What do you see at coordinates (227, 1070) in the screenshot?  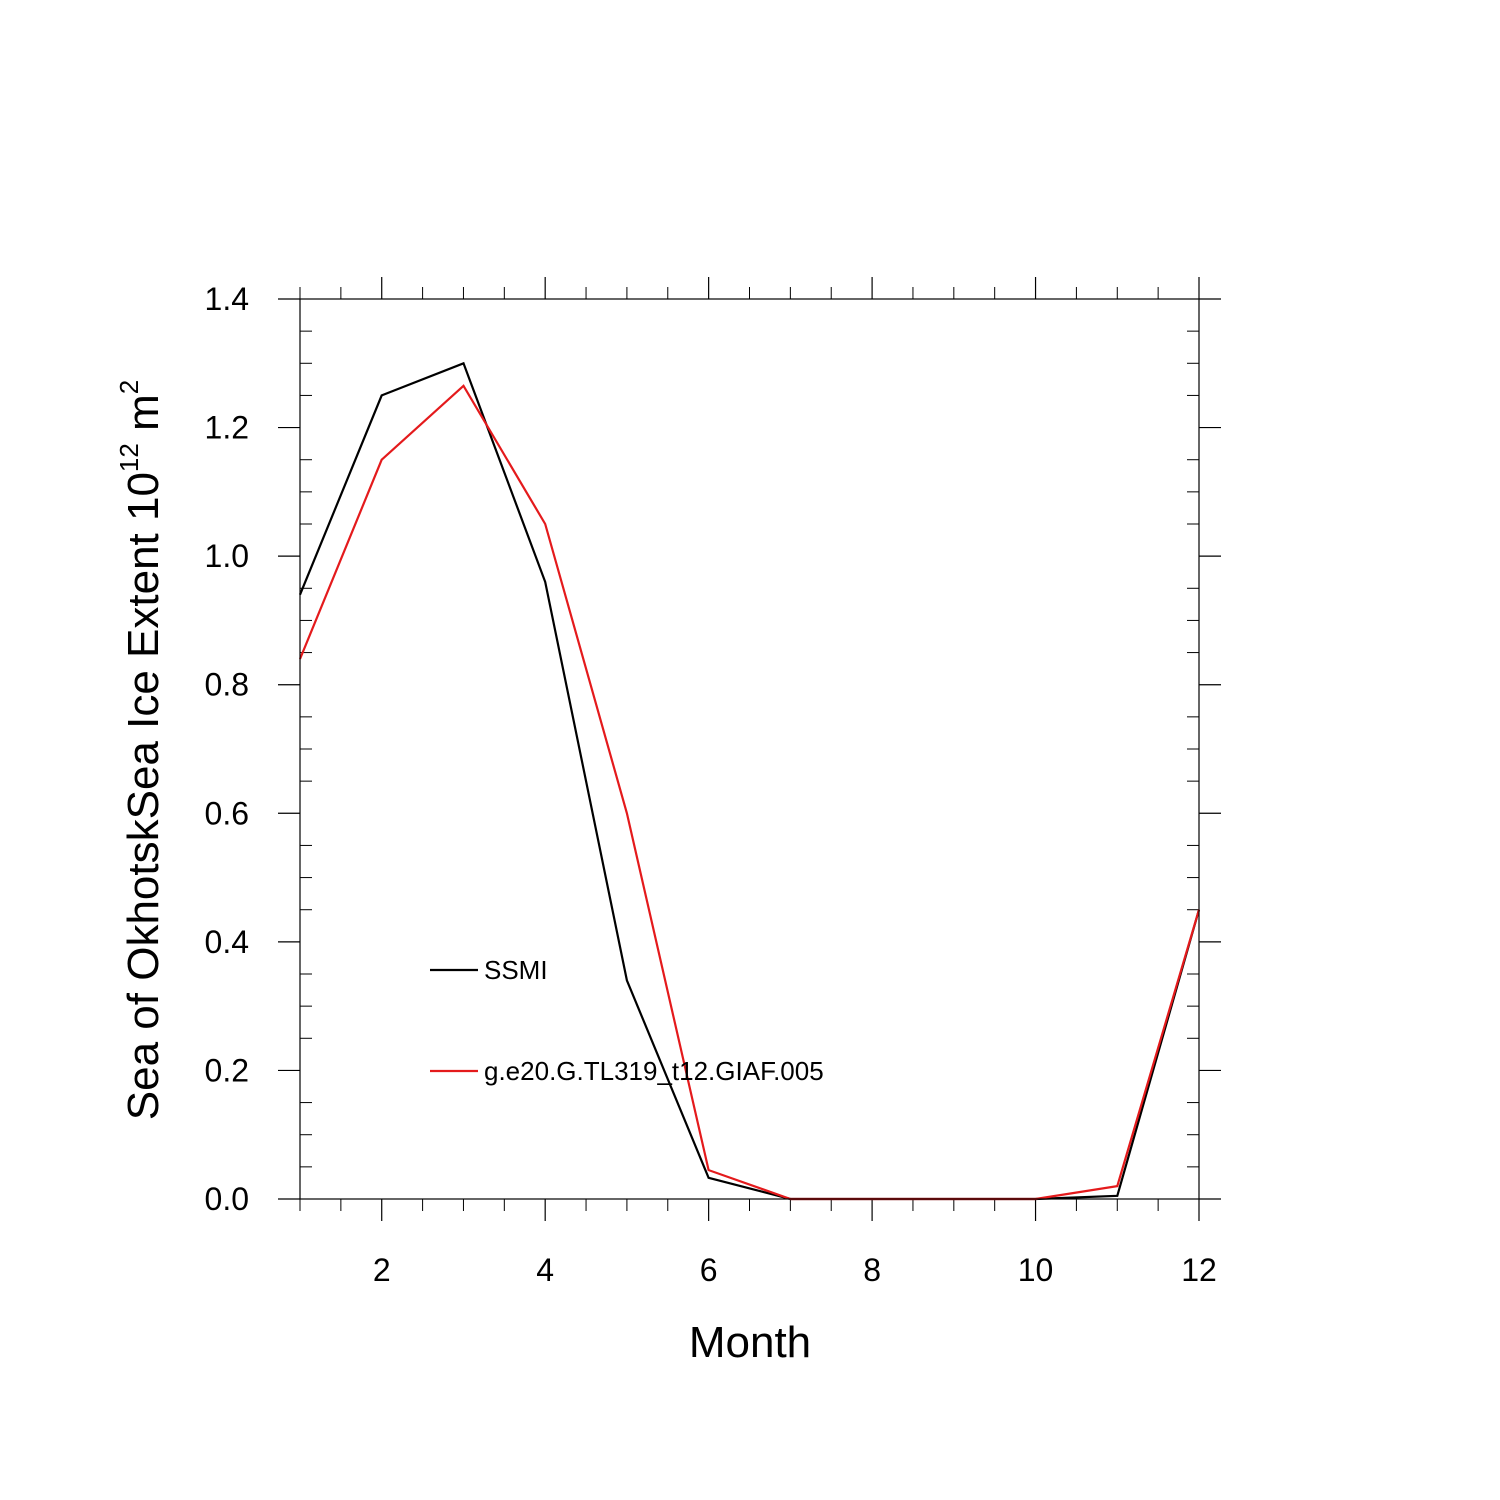 I see `y-tick-label: 0.2` at bounding box center [227, 1070].